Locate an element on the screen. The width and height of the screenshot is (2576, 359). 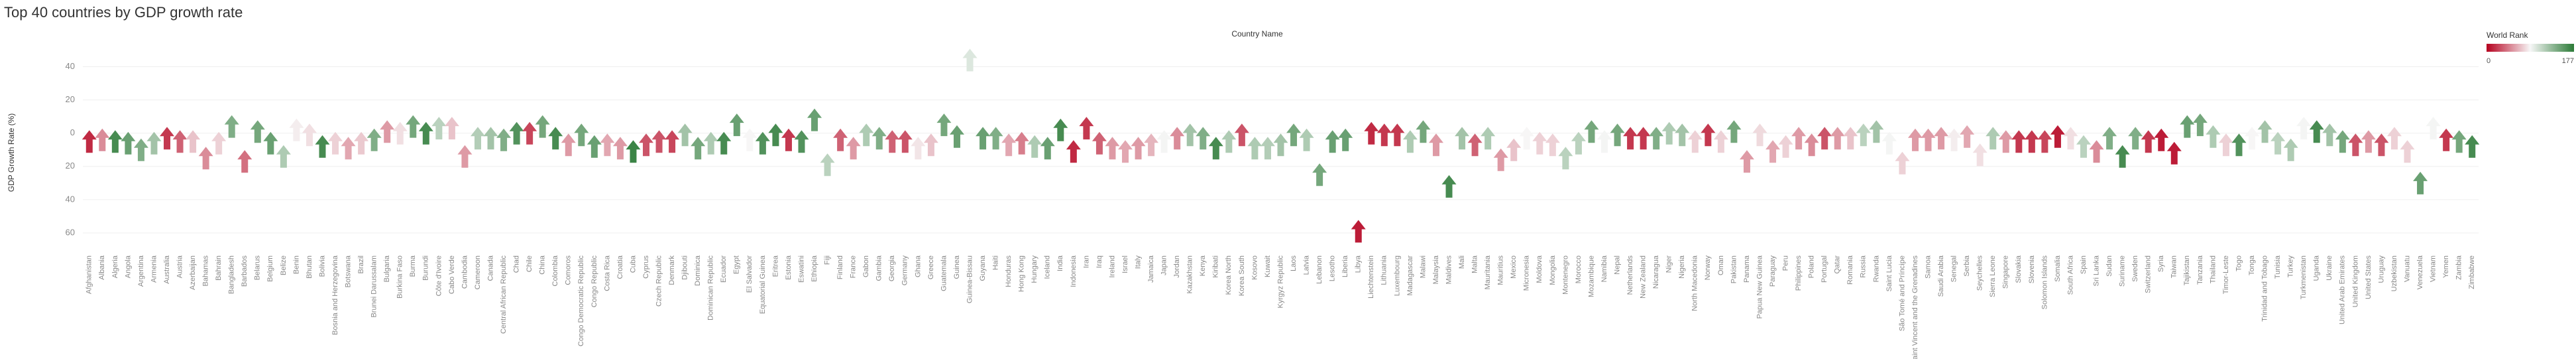
x-tick-label: United States is located at coordinates (2369, 277).